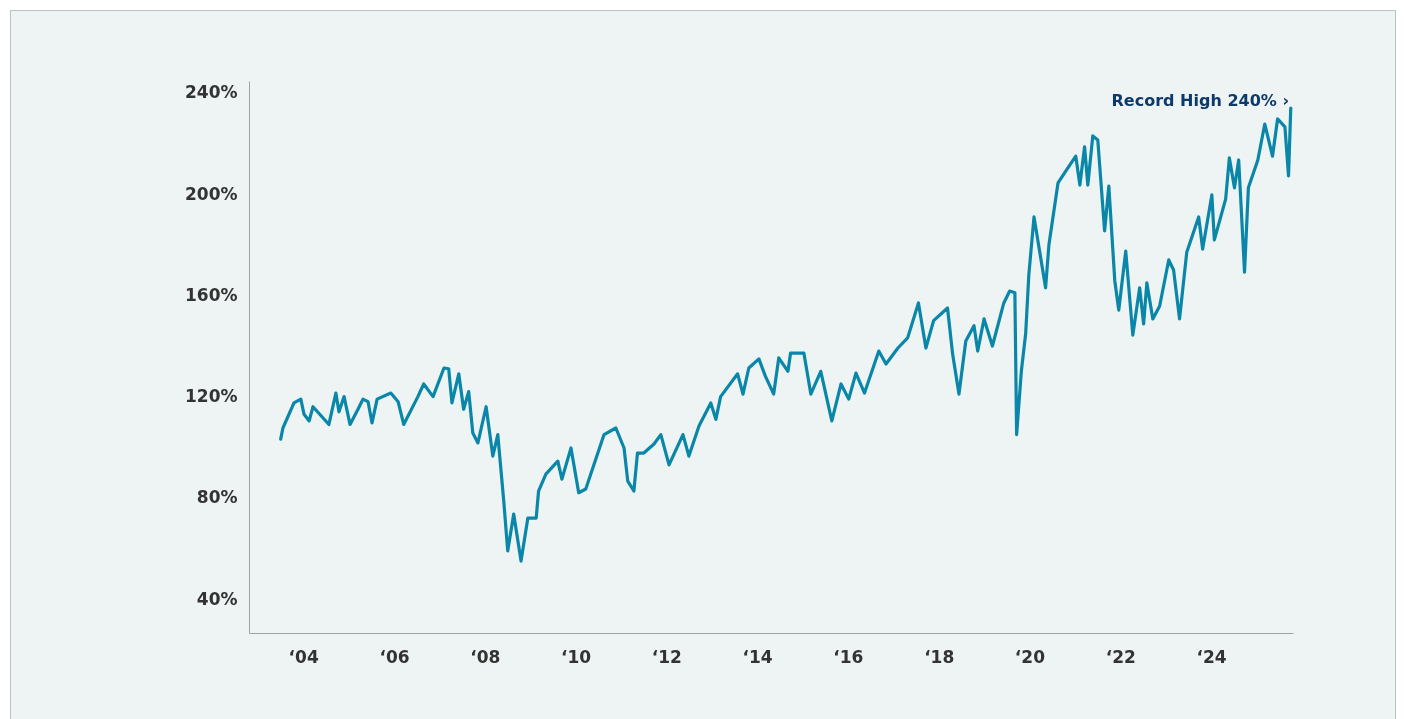 Image resolution: width=1404 pixels, height=719 pixels. Describe the element at coordinates (303, 656) in the screenshot. I see `x-tick-label: ‘04` at that location.